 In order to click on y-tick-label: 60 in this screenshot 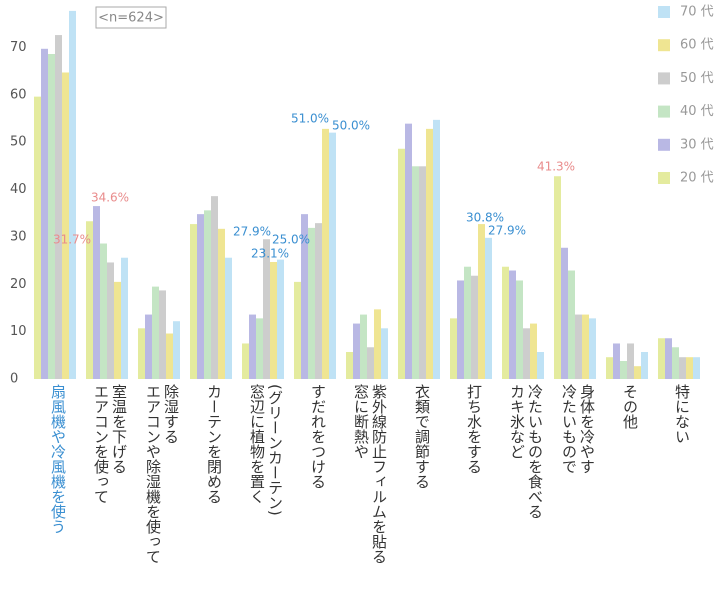, I will do `click(18, 94)`.